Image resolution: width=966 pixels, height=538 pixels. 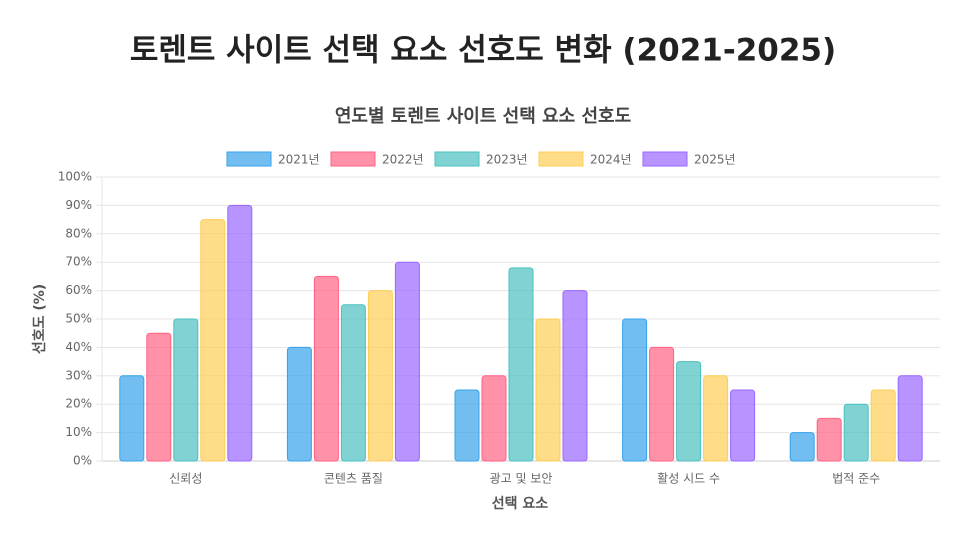 I want to click on legend-label: 2025년, so click(x=715, y=160).